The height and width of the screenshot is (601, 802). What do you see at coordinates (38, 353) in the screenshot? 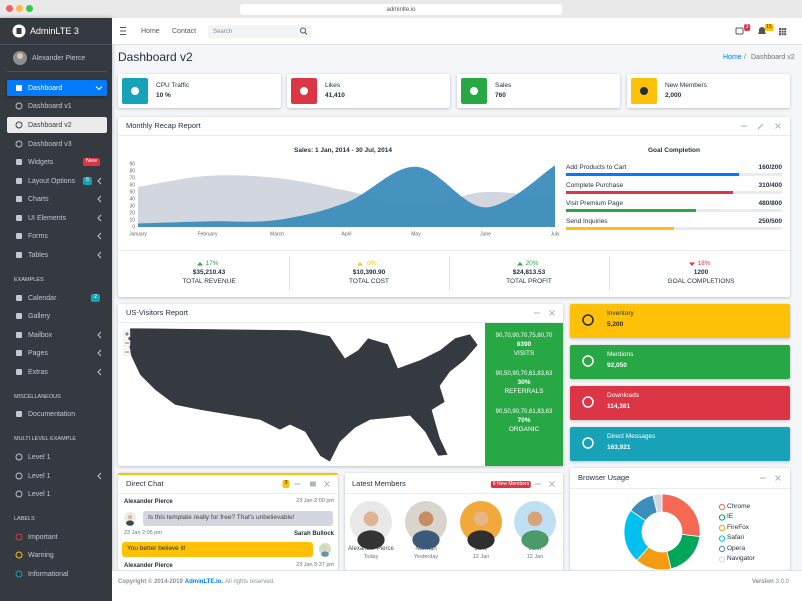
I see `nav-label: Pages` at bounding box center [38, 353].